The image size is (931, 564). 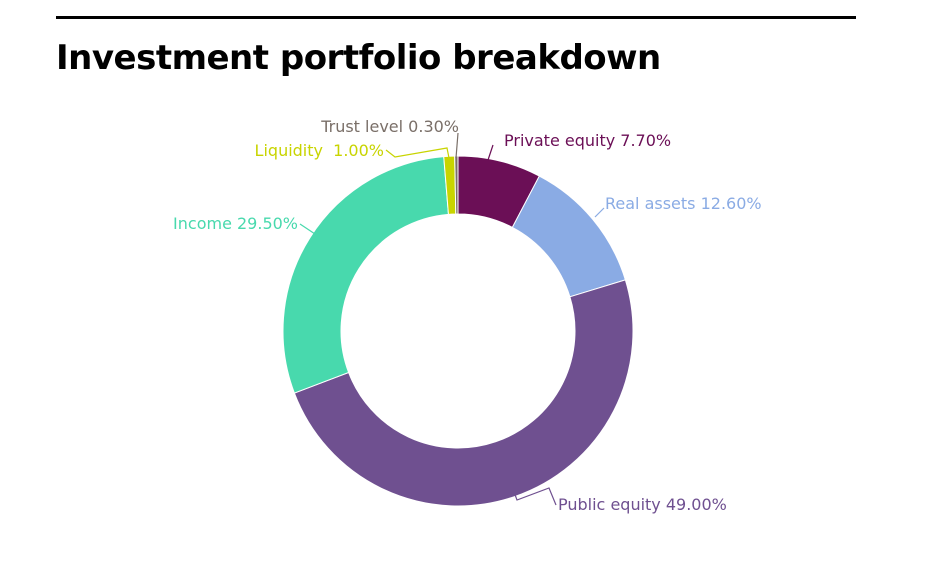 What do you see at coordinates (683, 203) in the screenshot?
I see `data-label: Real assets 12.60%` at bounding box center [683, 203].